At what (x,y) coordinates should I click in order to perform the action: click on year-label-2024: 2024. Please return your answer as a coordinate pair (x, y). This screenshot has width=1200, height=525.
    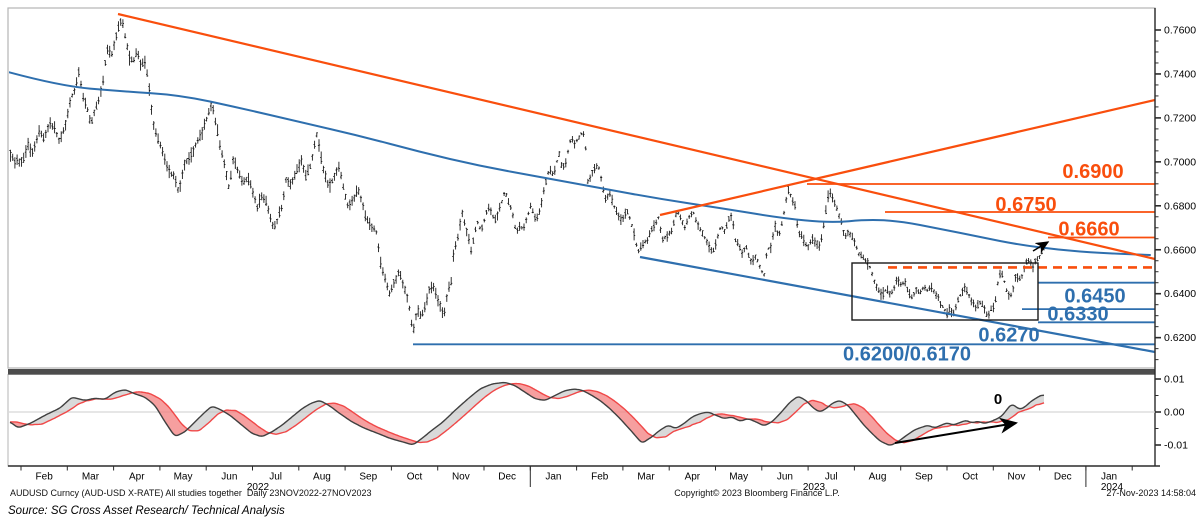
    Looking at the image, I should click on (1112, 487).